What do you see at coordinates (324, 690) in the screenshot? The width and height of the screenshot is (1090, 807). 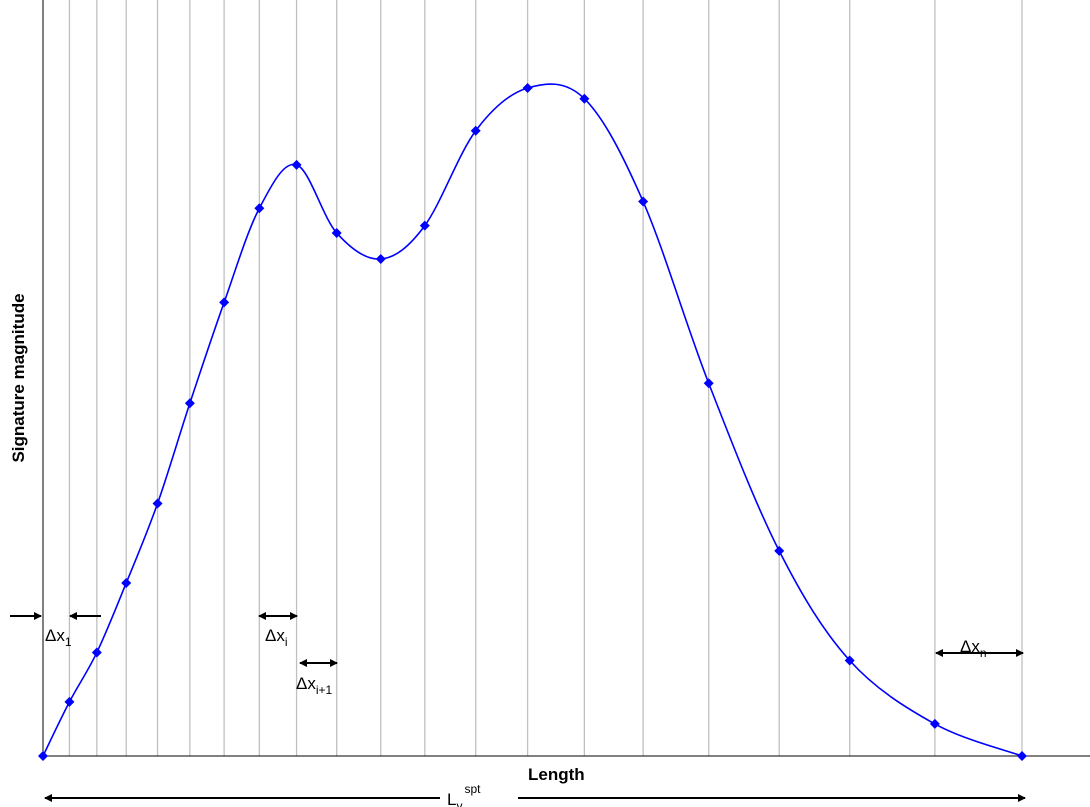 I see `dxi1-sub: i+1` at bounding box center [324, 690].